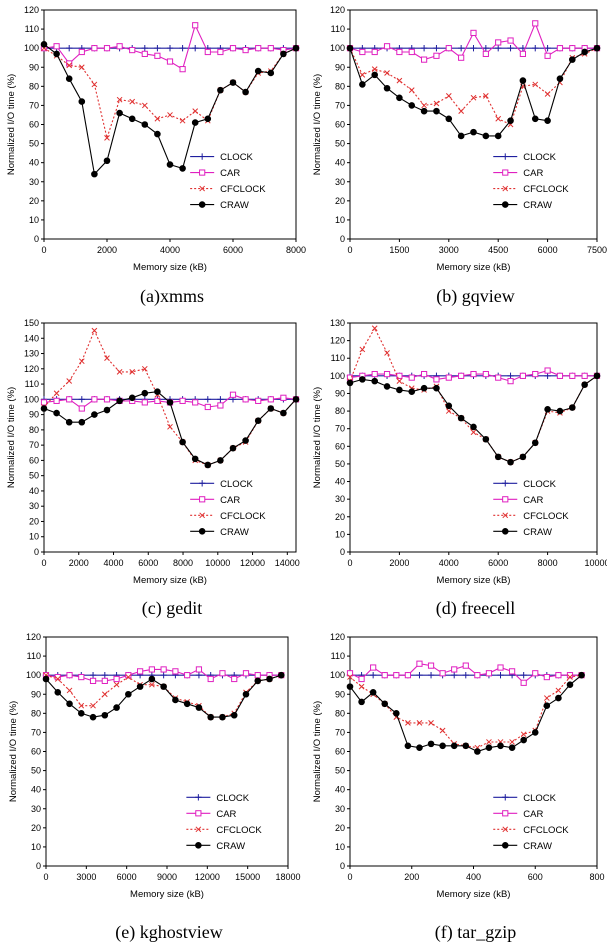 The width and height of the screenshot is (607, 950). Describe the element at coordinates (399, 250) in the screenshot. I see `x-tick-label: 1500` at that location.